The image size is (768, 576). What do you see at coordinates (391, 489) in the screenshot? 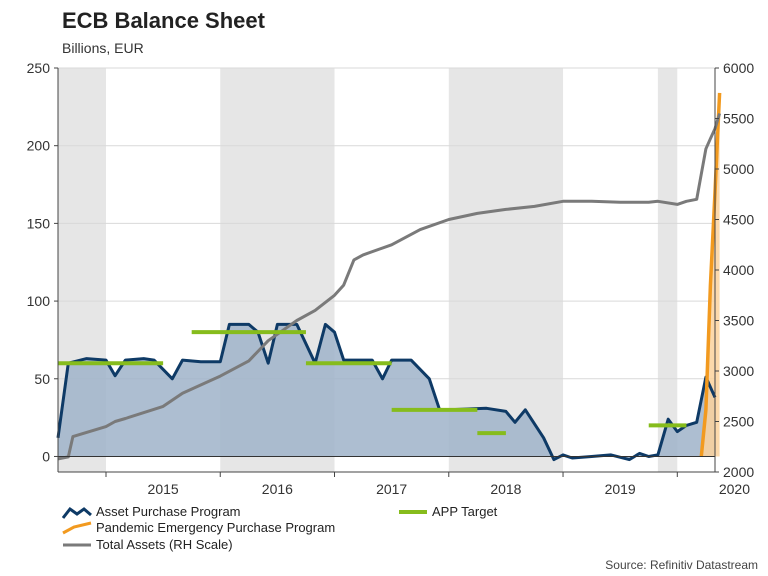
I see `year-label-2017: 2017` at bounding box center [391, 489].